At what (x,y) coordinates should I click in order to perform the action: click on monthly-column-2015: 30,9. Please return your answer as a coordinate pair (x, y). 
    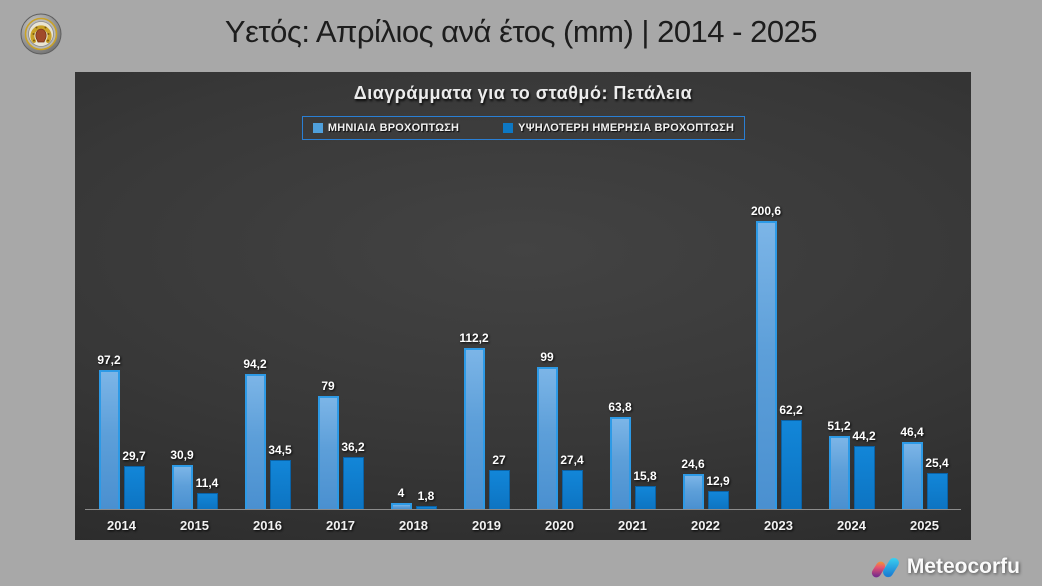
    Looking at the image, I should click on (182, 478).